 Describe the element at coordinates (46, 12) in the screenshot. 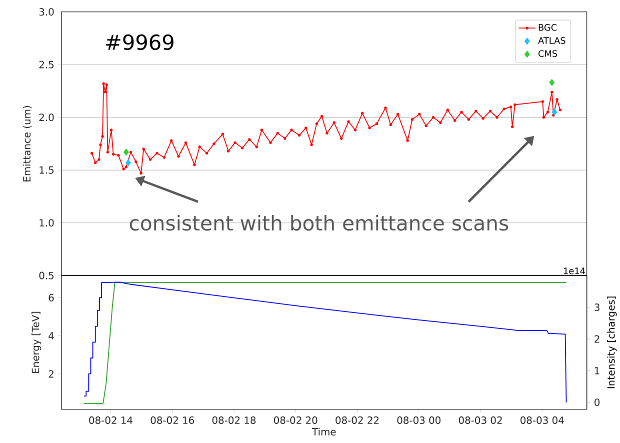

I see `y-tick-label: 3.0` at that location.